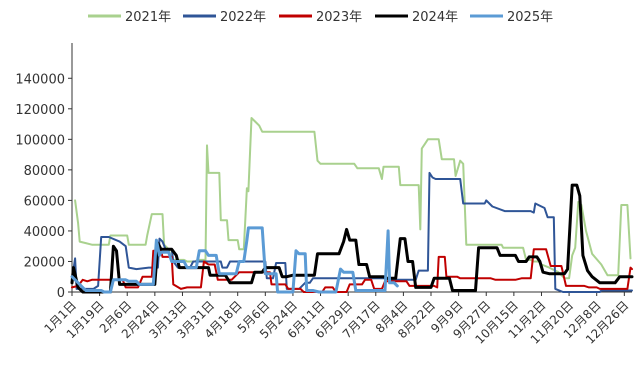 This screenshot has height=387, width=637. I want to click on legend-label-1: 2021年, so click(148, 17).